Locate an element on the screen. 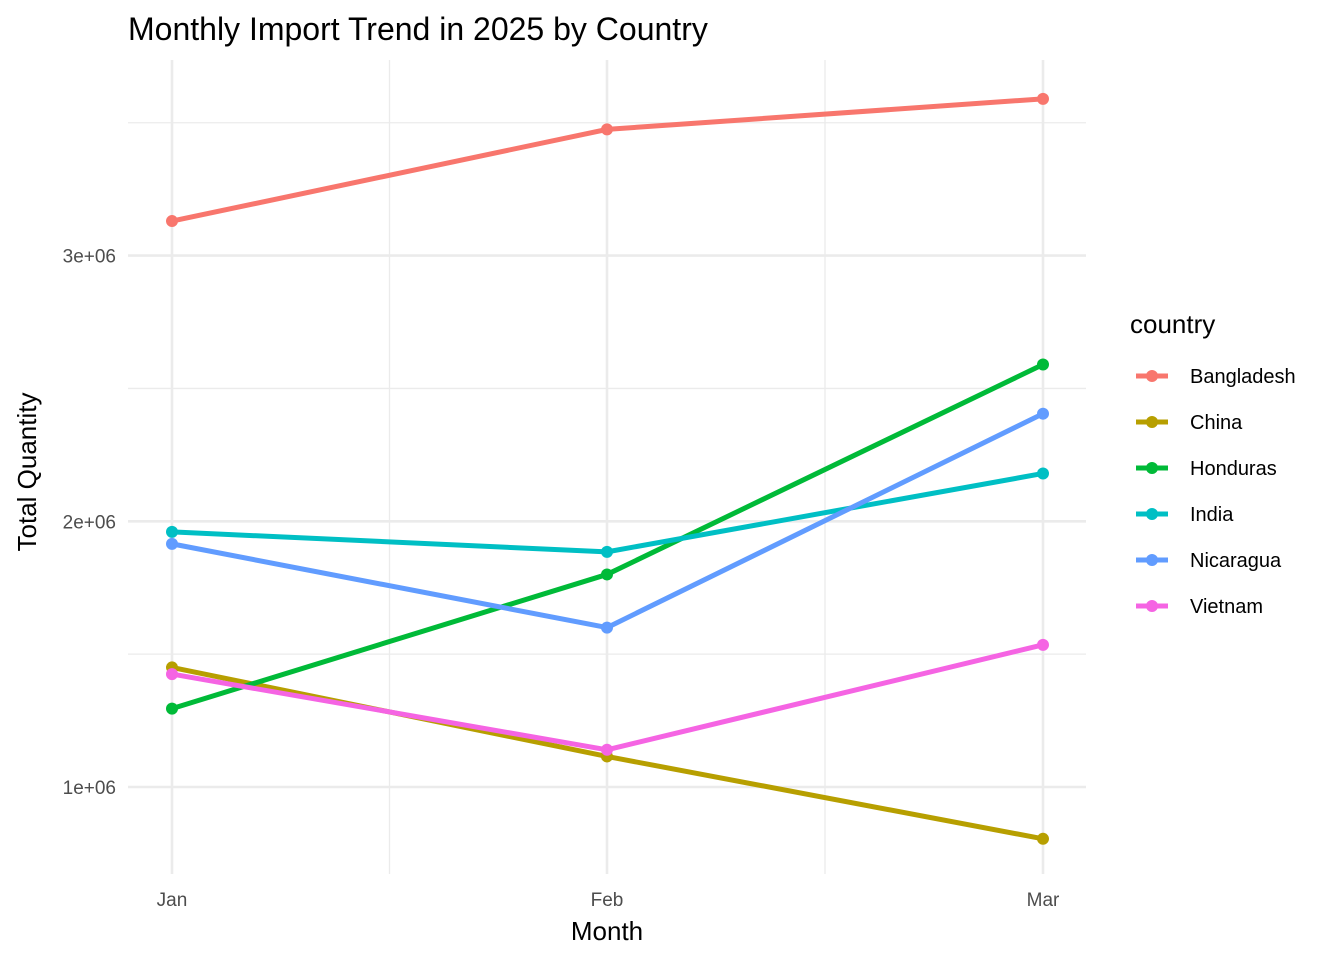 The image size is (1344, 960). legend-item-india: India is located at coordinates (1185, 515).